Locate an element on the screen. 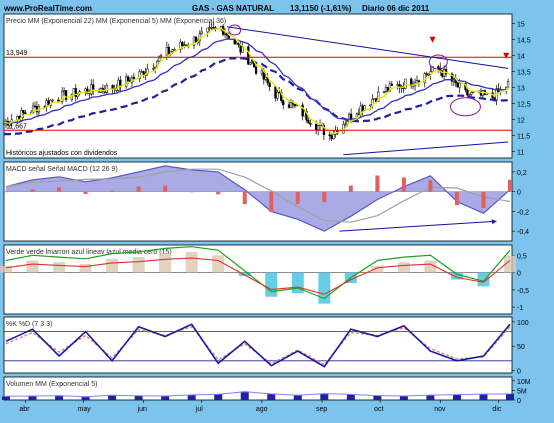 The height and width of the screenshot is (423, 554). stochastic-ytick-label: 50 is located at coordinates (521, 347).